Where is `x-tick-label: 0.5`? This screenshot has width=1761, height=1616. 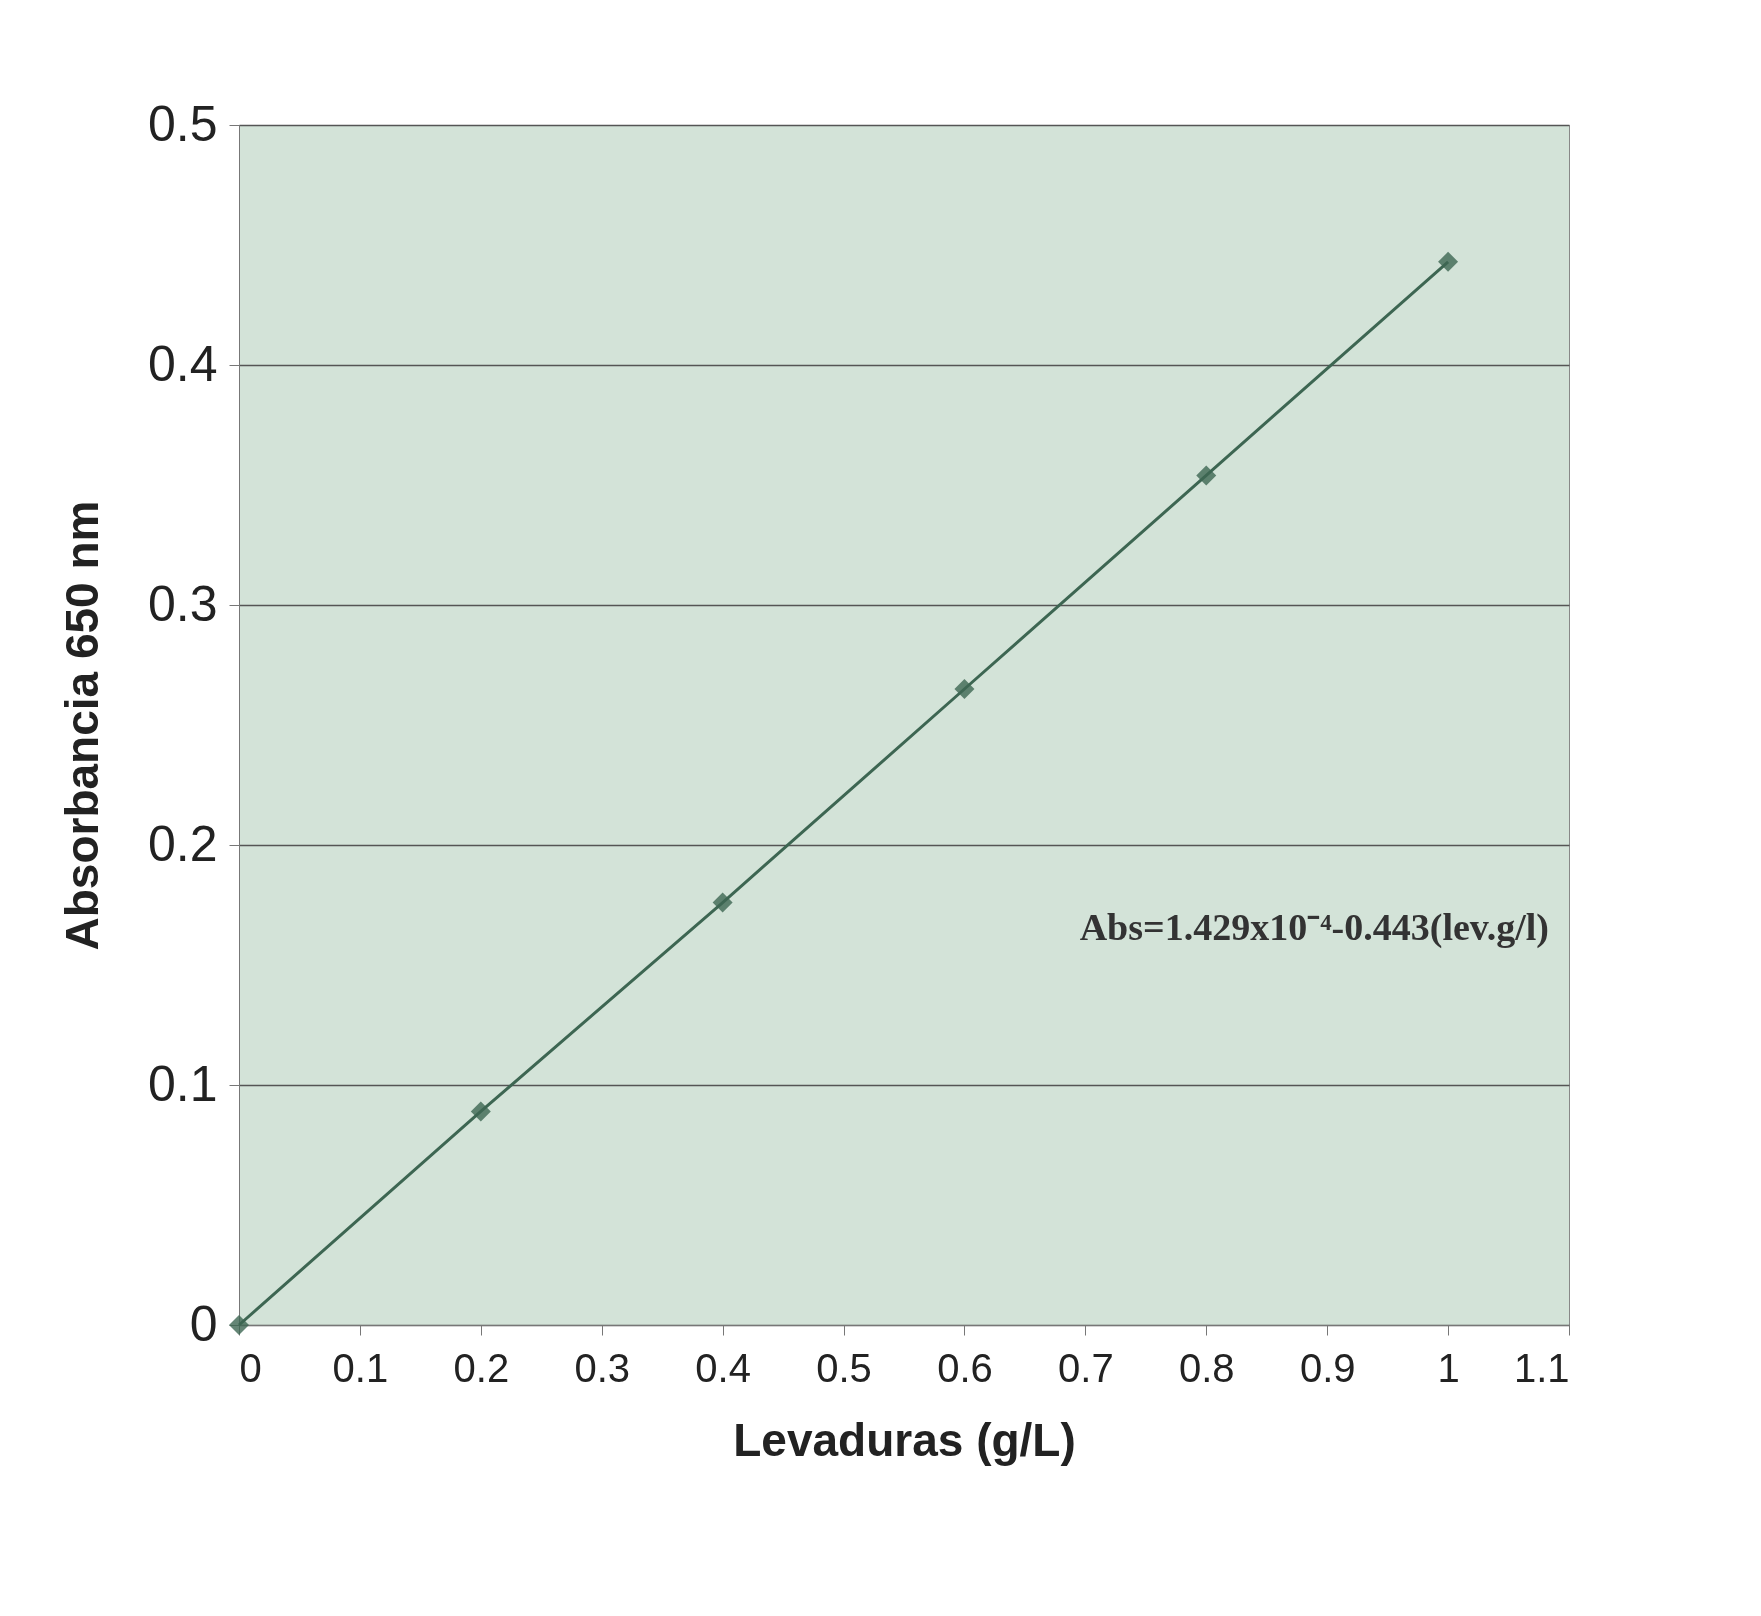
x-tick-label: 0.5 is located at coordinates (844, 1367).